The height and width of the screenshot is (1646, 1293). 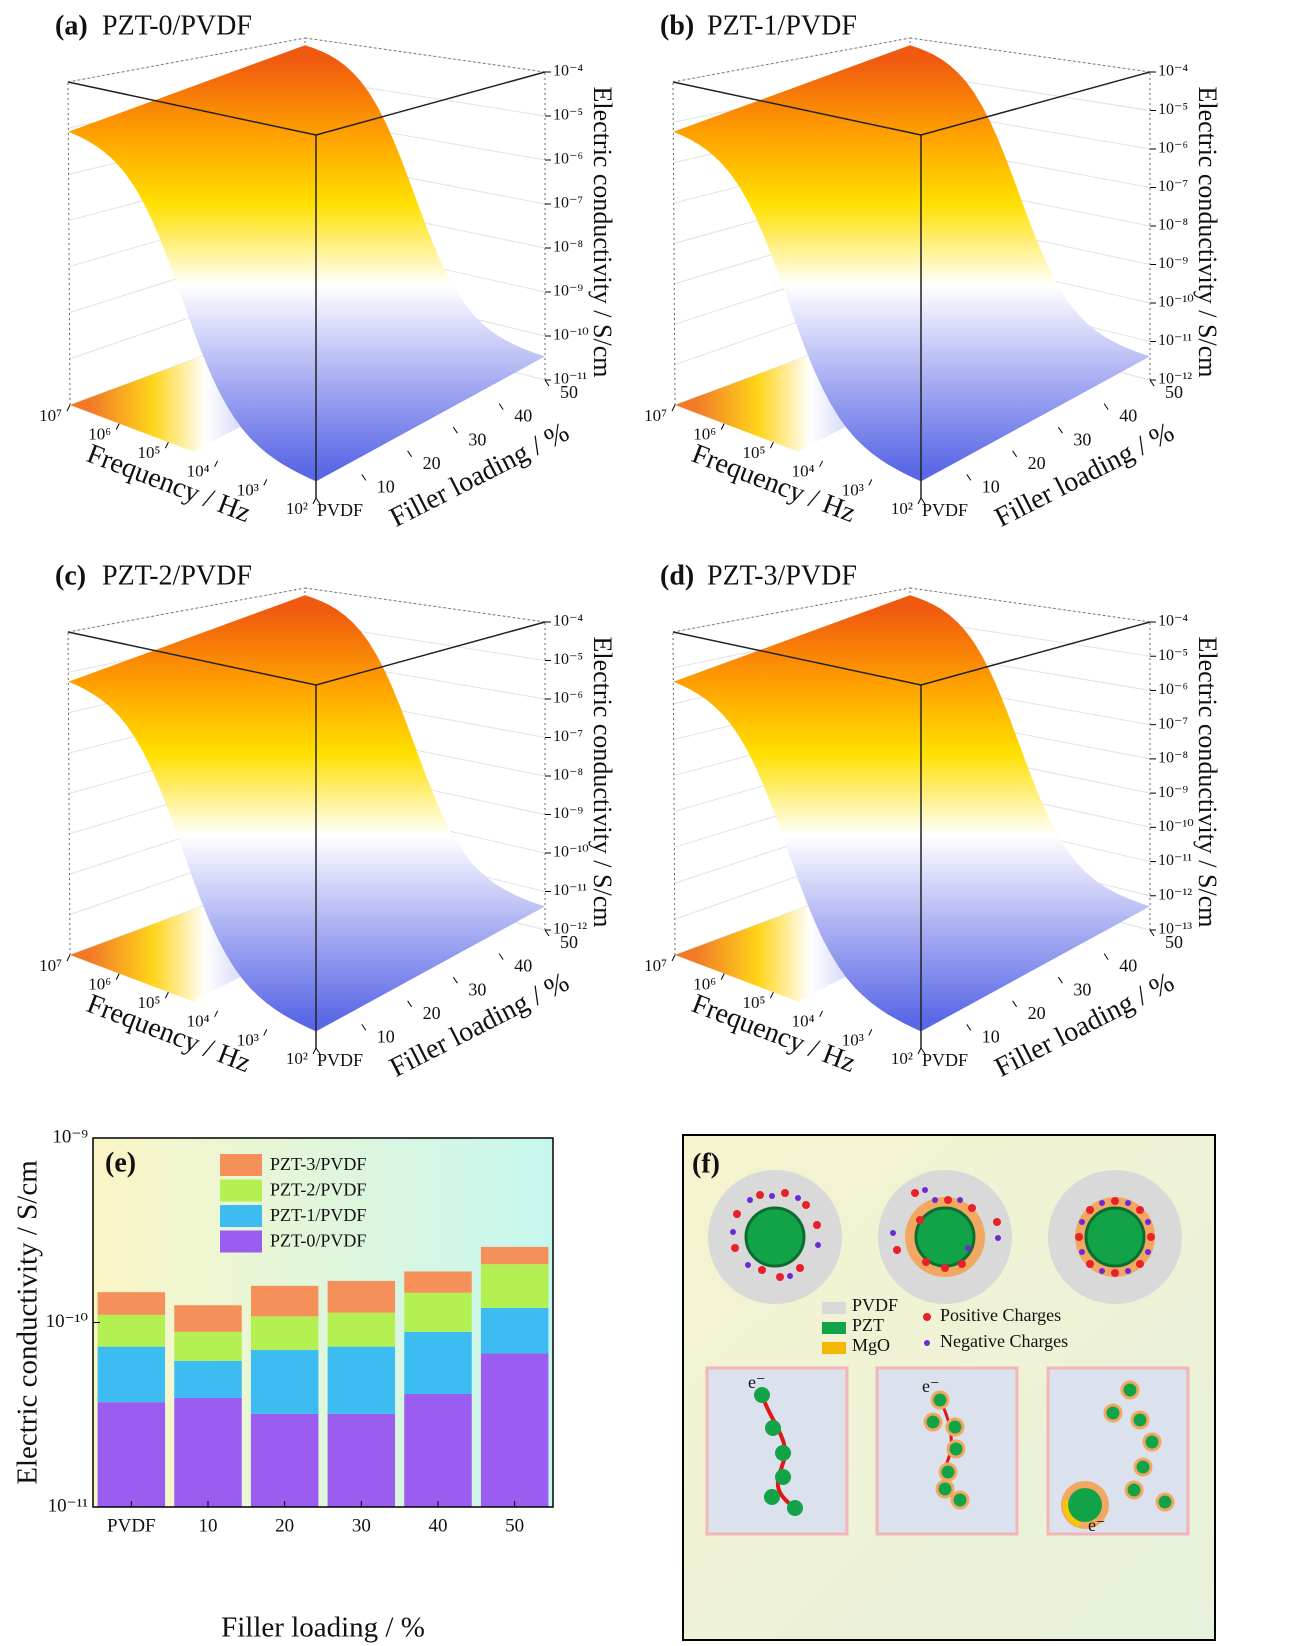 What do you see at coordinates (148, 1002) in the screenshot?
I see `x-tick-label: 10⁵` at bounding box center [148, 1002].